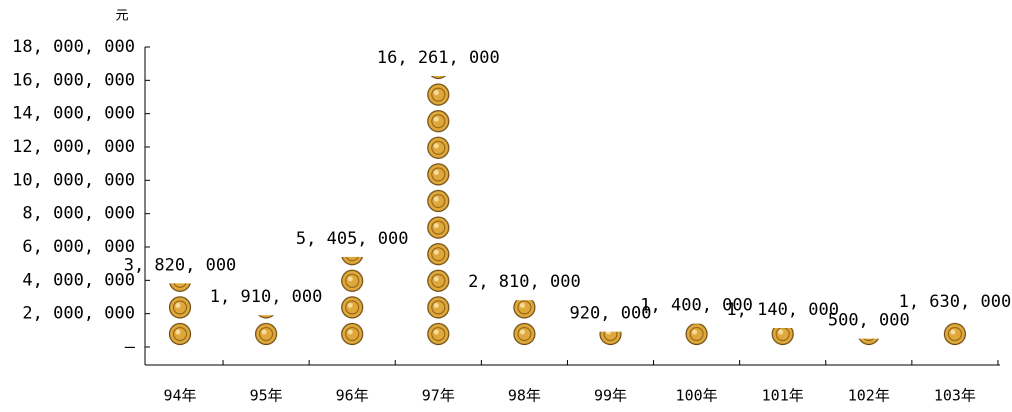  I want to click on value-label: 500, 000, so click(869, 321).